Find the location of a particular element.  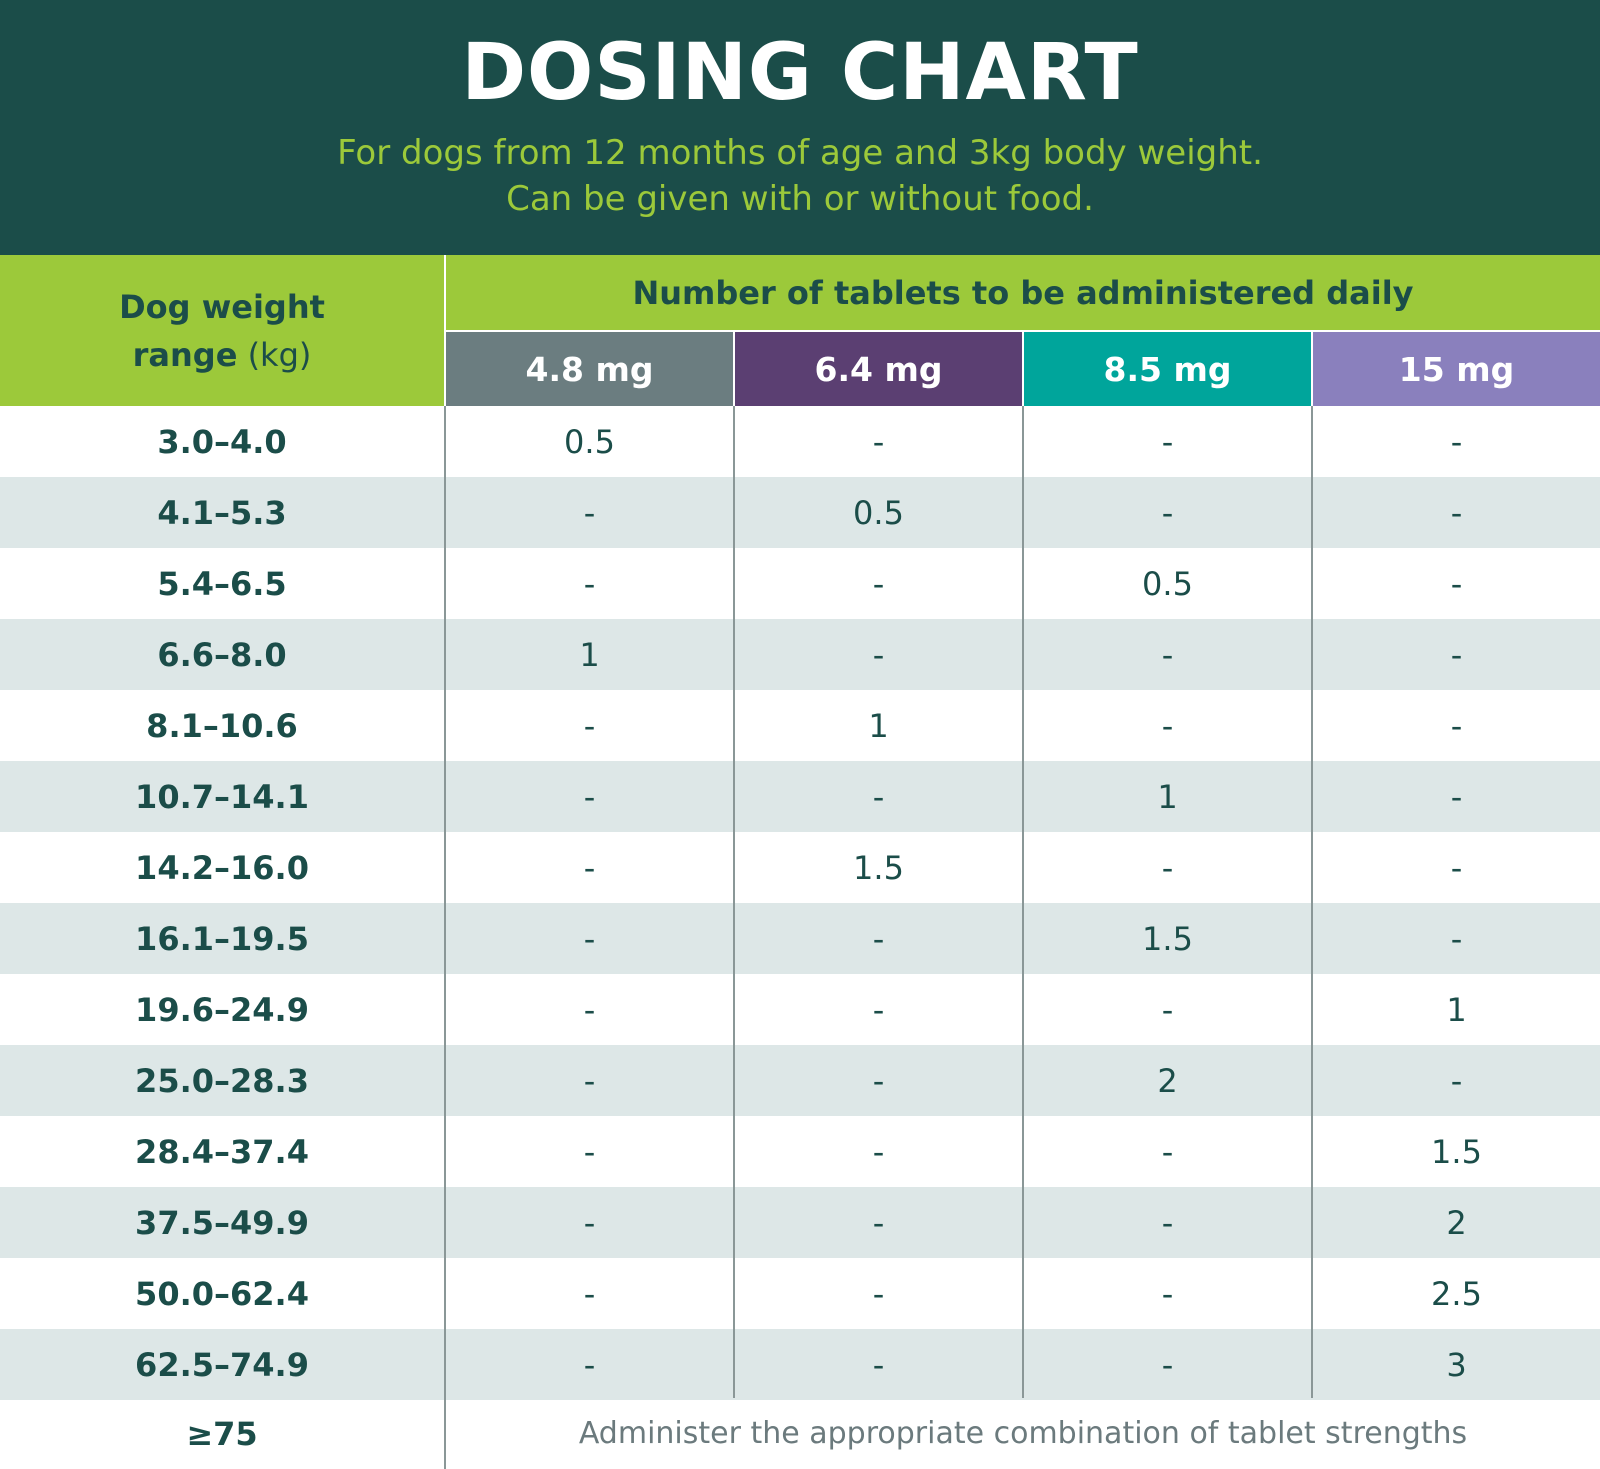

weight-column-divider is located at coordinates (445, 937).